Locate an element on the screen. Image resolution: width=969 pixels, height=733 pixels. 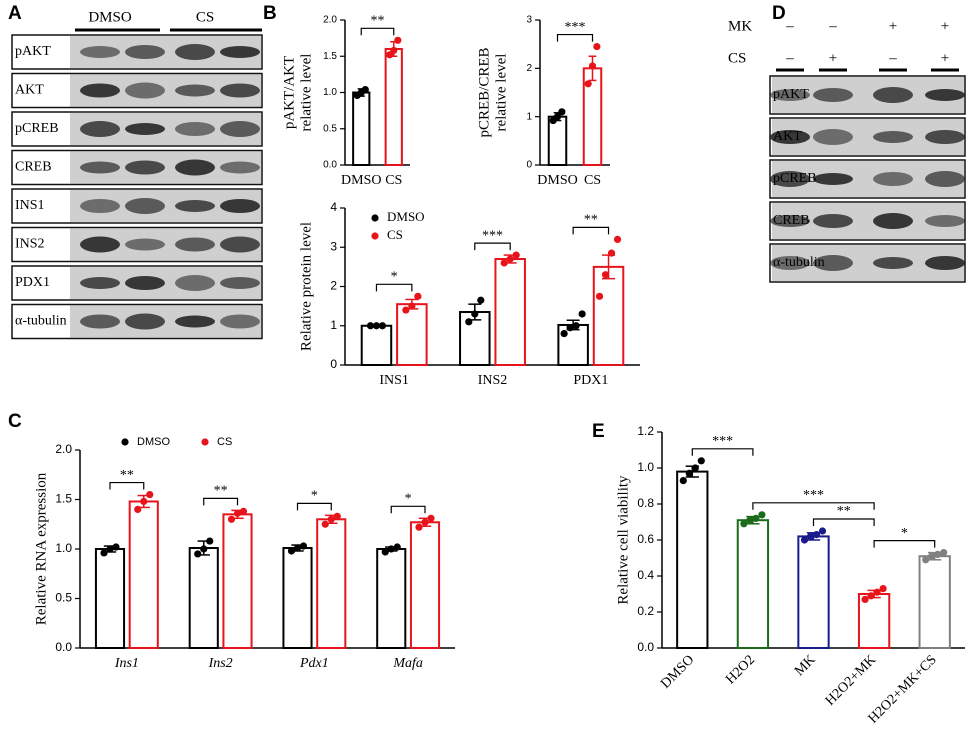
x-tick-label: Ins2 is located at coordinates (220, 663).